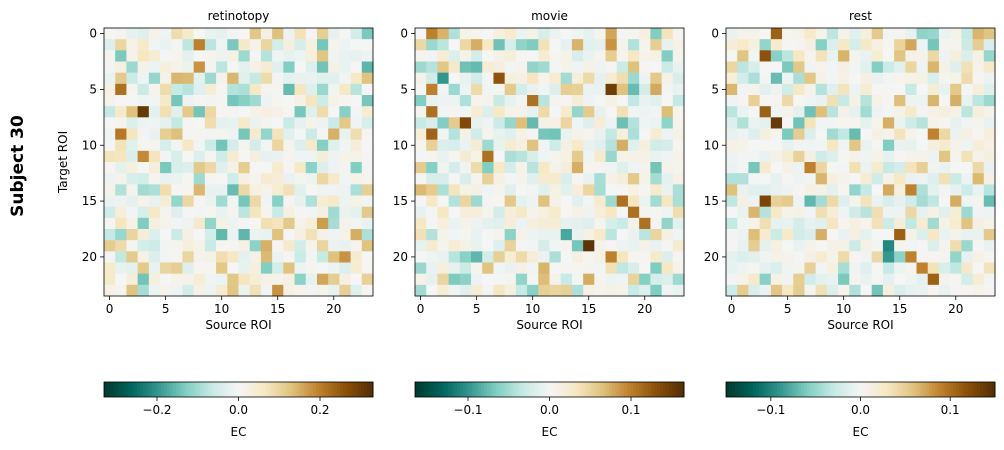 The width and height of the screenshot is (1004, 450). Describe the element at coordinates (711, 201) in the screenshot. I see `y-tick-label: 15` at that location.